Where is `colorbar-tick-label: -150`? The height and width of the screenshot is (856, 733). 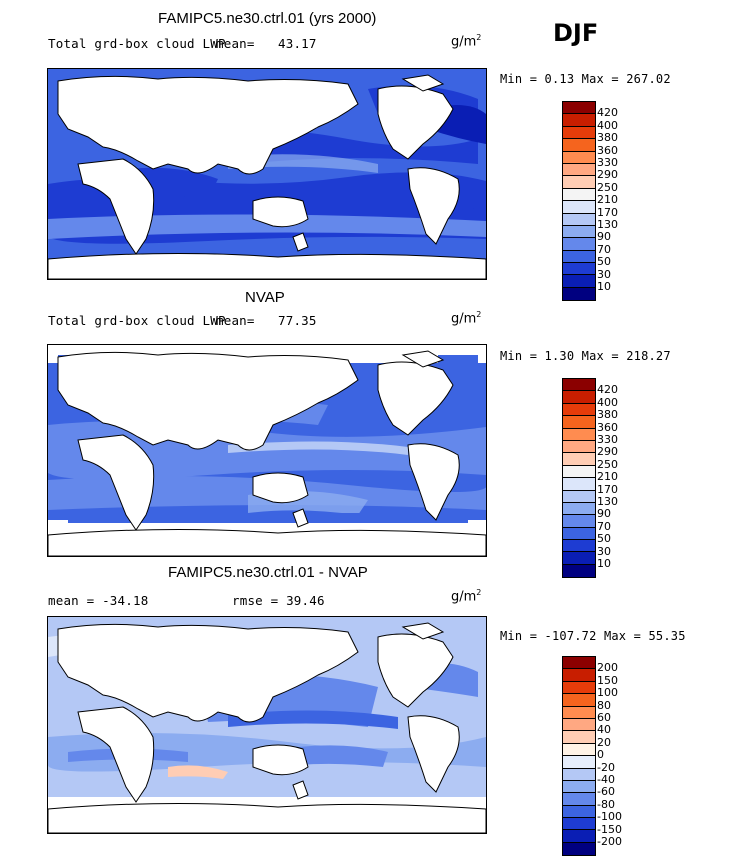
colorbar-tick-label: -150 is located at coordinates (609, 829).